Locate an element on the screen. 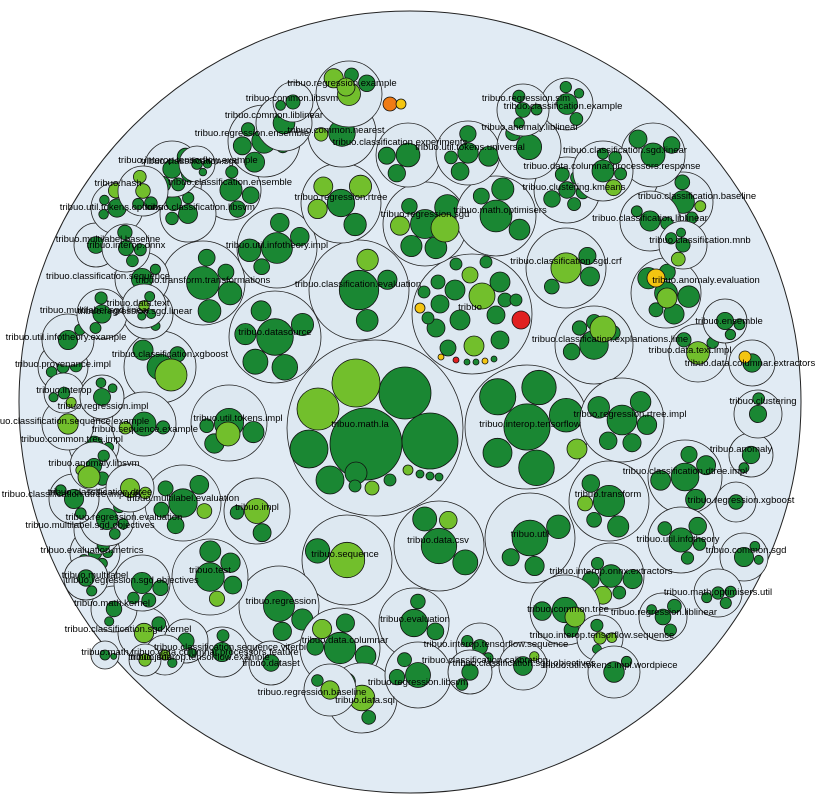  package-label: tribuo.impl is located at coordinates (257, 507).